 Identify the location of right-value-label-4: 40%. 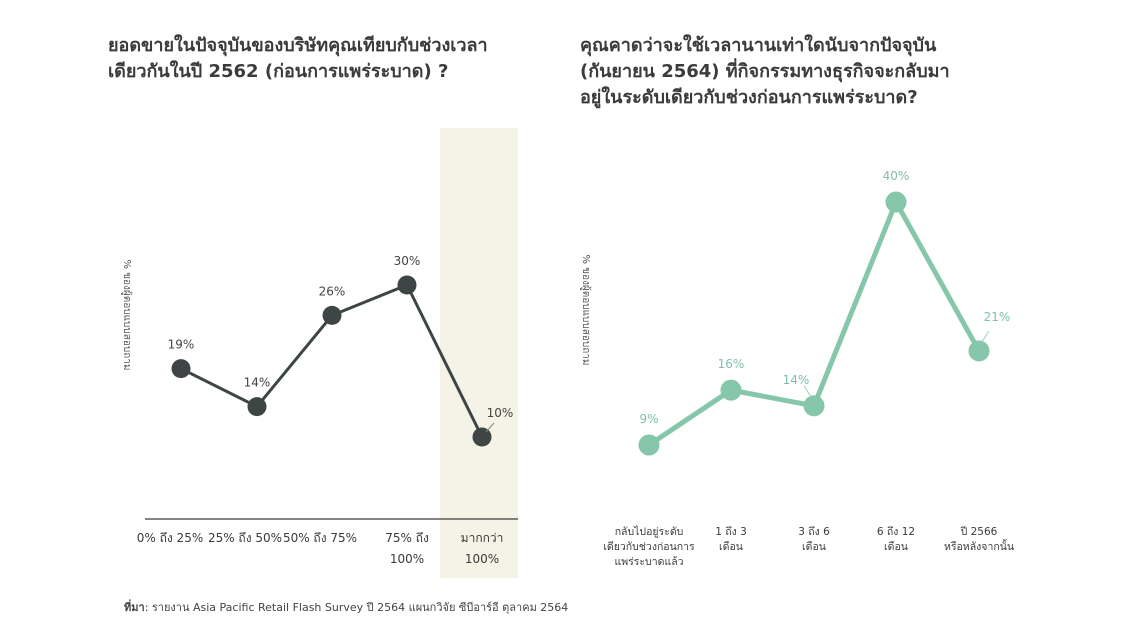
(896, 176).